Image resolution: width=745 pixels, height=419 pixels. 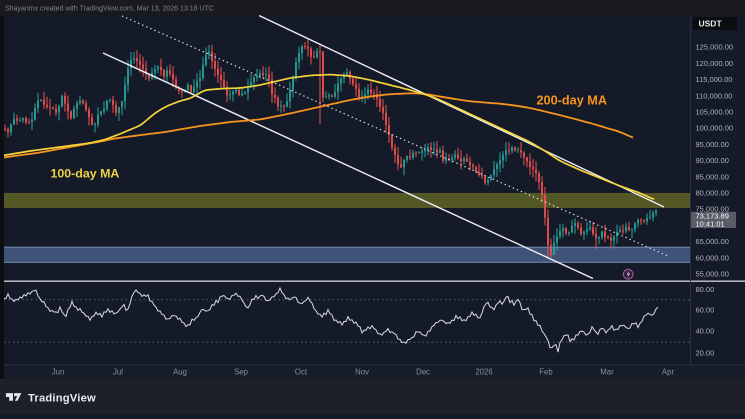 What do you see at coordinates (712, 193) in the screenshot?
I see `svg-text: 80,000.00` at bounding box center [712, 193].